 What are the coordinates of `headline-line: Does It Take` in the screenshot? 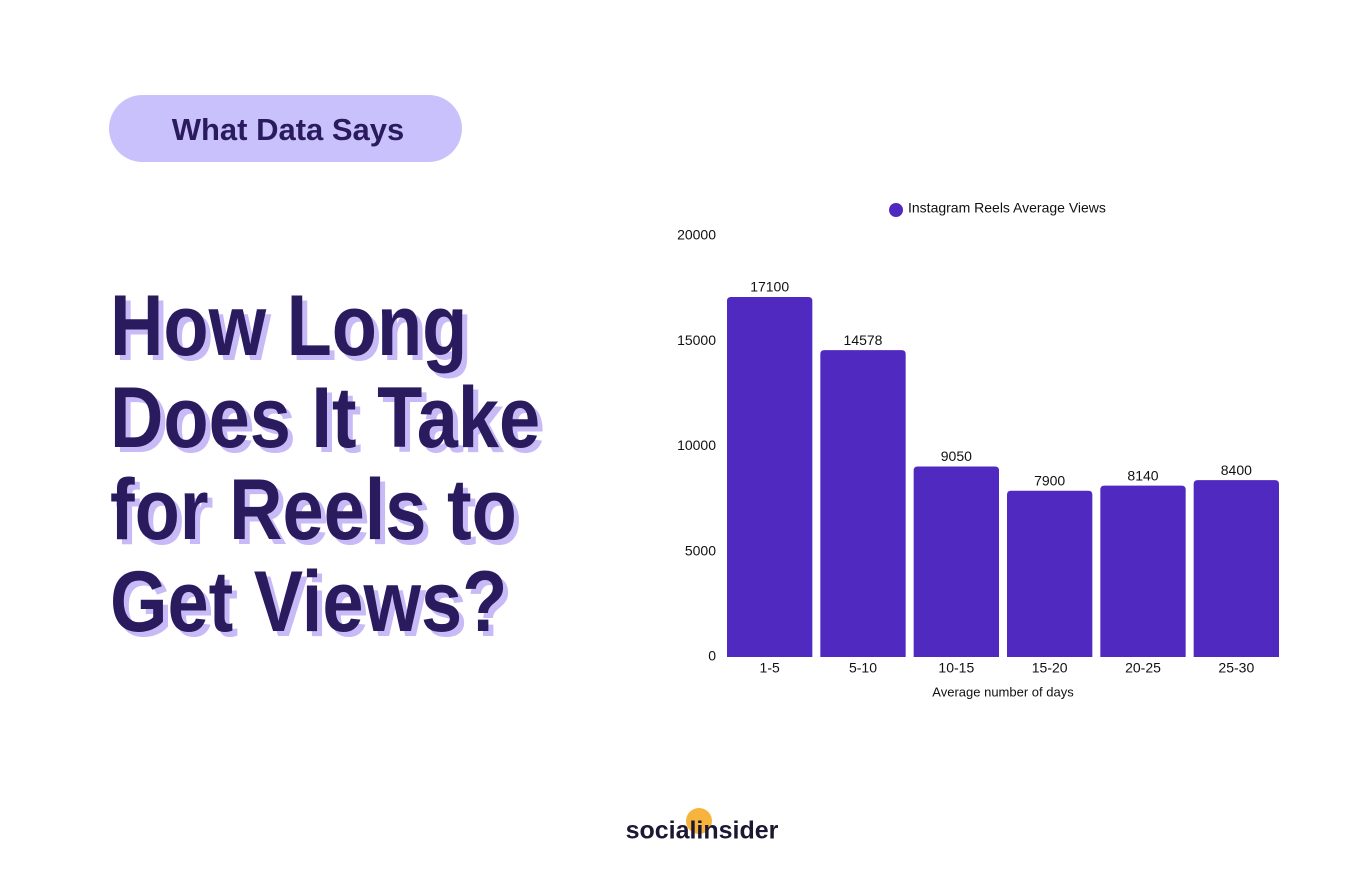 It's located at (325, 417).